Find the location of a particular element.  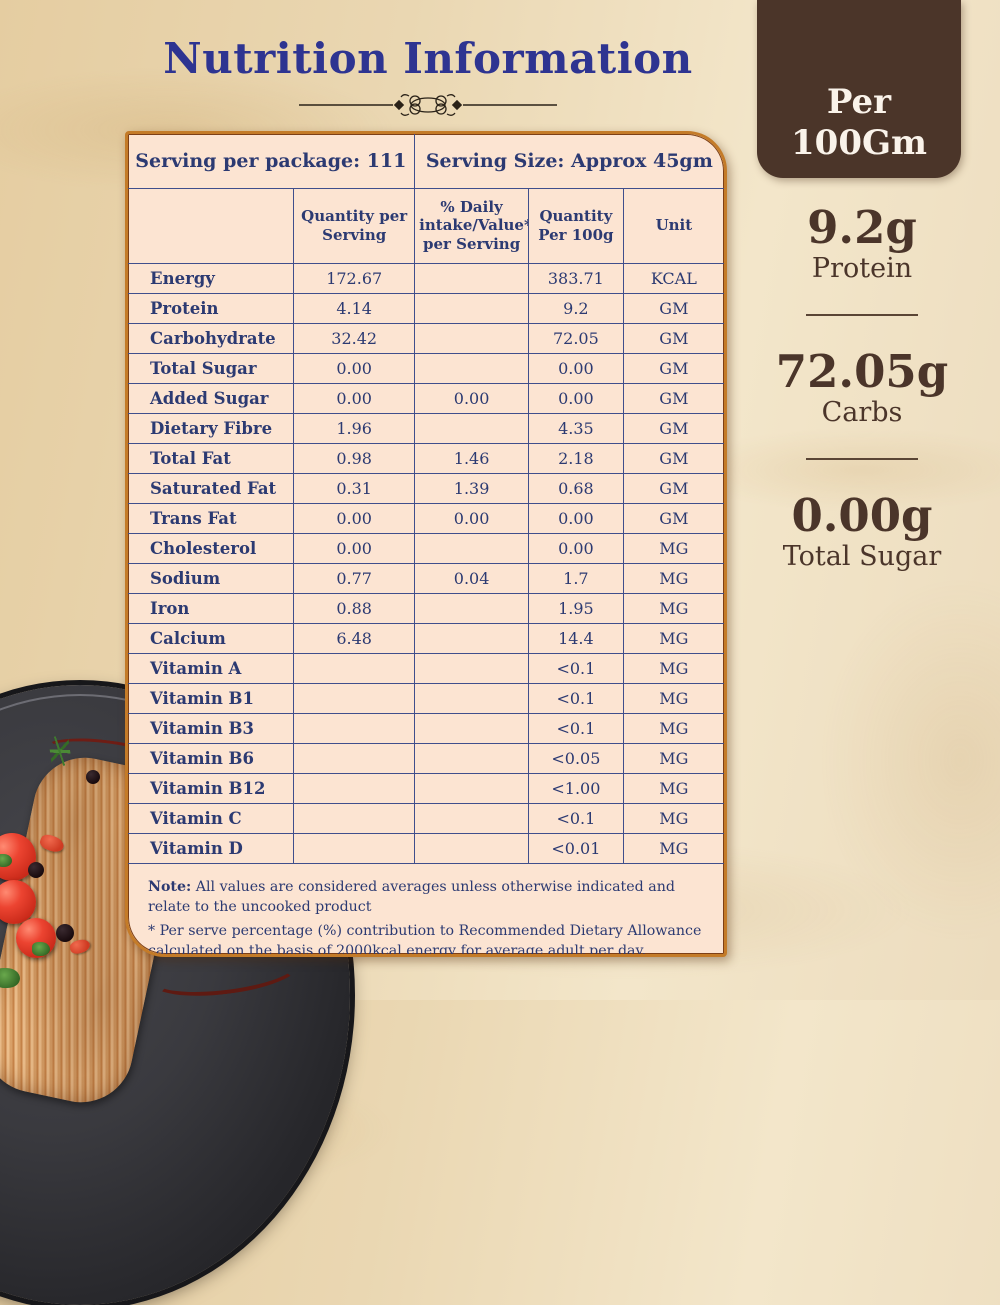

nutrient-name-cell: Carbohydrate is located at coordinates (211, 338).